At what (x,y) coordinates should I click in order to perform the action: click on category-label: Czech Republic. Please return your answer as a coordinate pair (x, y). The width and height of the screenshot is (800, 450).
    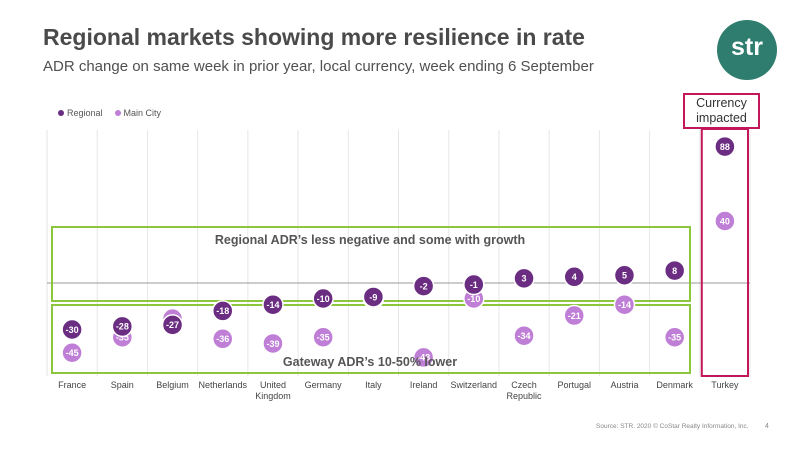
    Looking at the image, I should click on (525, 390).